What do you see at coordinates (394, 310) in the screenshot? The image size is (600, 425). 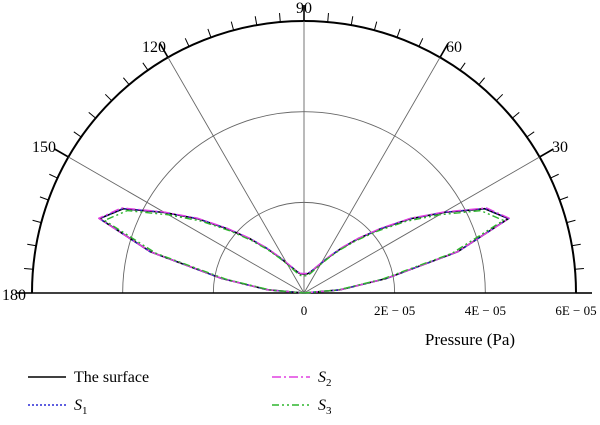 I see `r-tick-label: 2E − 05` at bounding box center [394, 310].